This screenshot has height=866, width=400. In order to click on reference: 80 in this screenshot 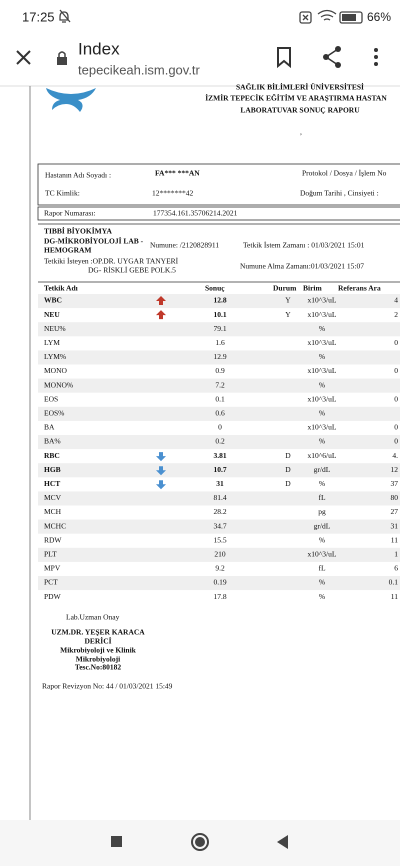, I will do `click(395, 497)`.